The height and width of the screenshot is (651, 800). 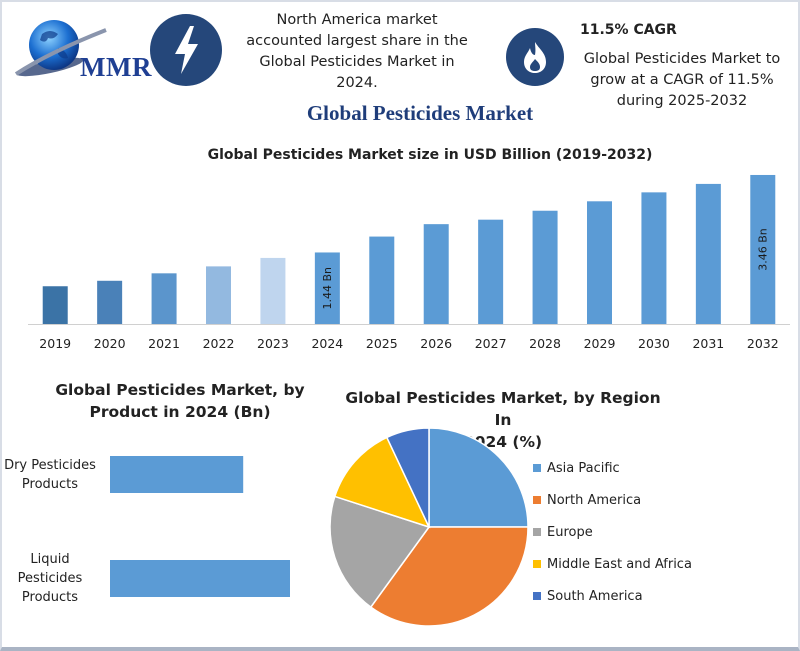 I want to click on bar-2031, so click(x=708, y=253).